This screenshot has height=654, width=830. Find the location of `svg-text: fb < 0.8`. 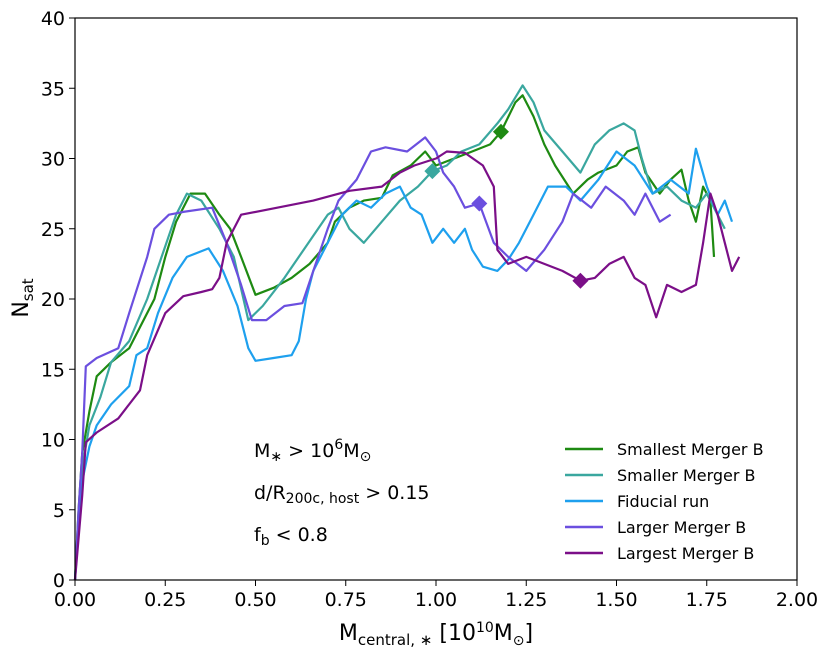

svg-text: fb < 0.8 is located at coordinates (291, 536).